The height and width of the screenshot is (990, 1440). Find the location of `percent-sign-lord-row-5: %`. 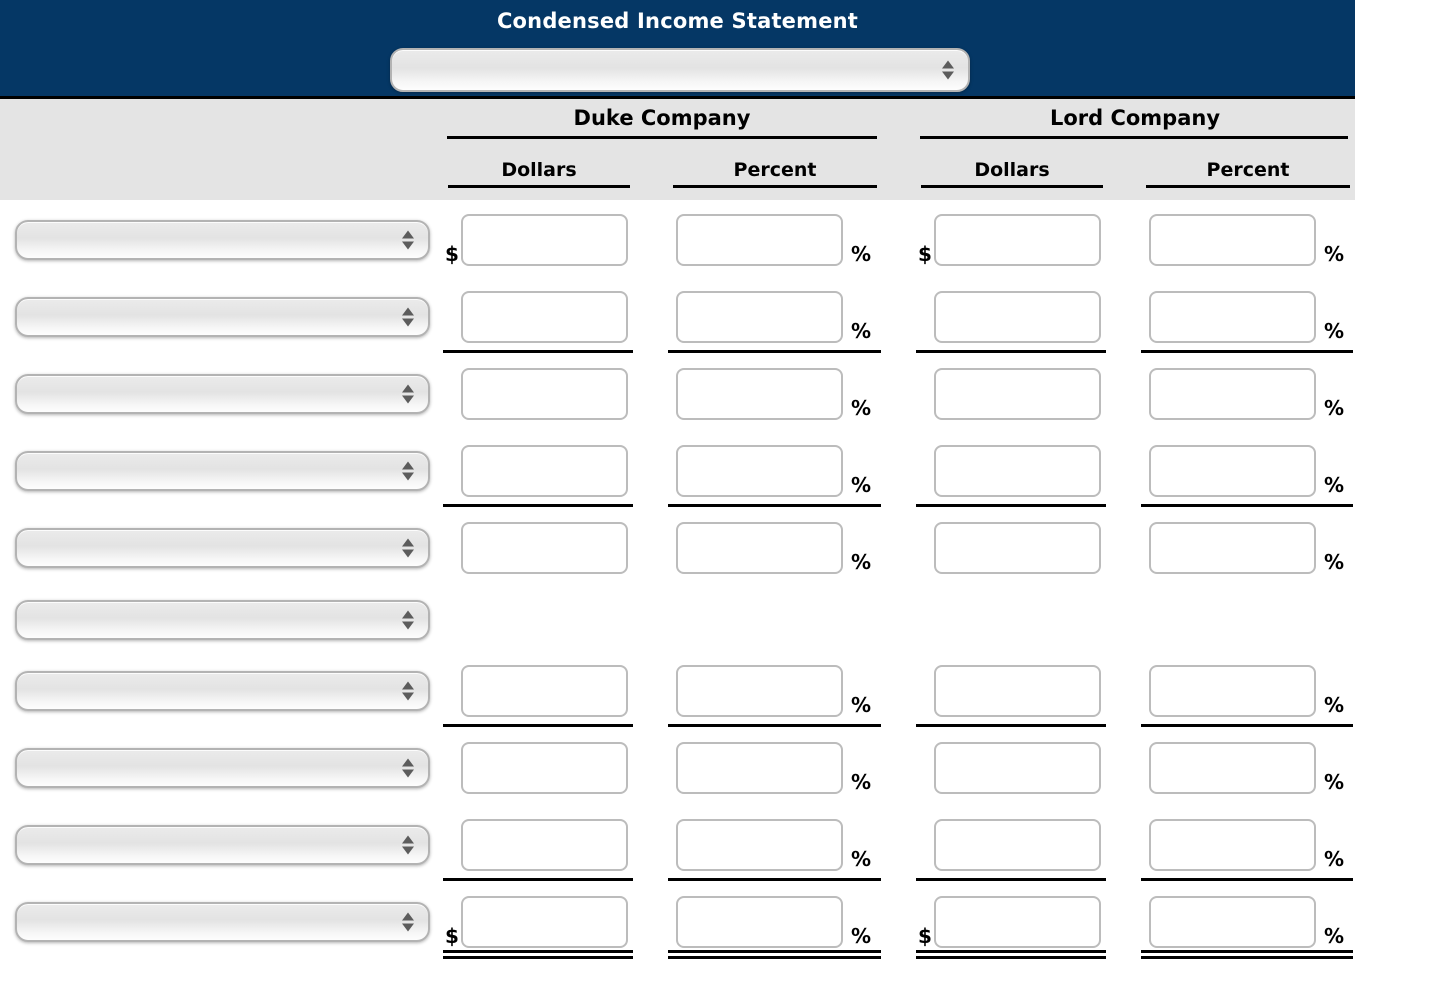

percent-sign-lord-row-5: % is located at coordinates (1334, 562).